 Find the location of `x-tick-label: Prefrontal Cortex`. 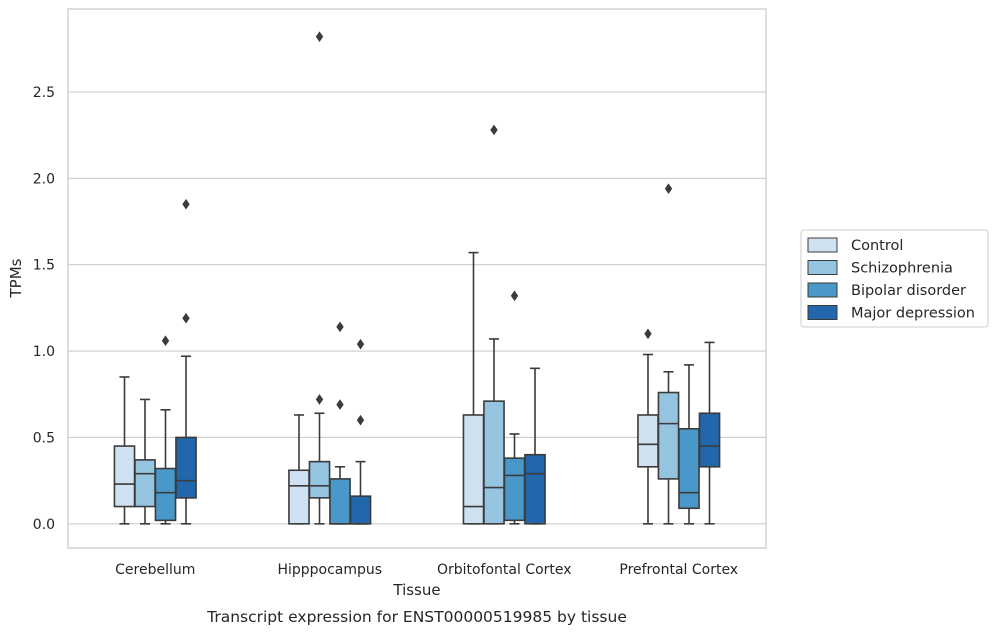

x-tick-label: Prefrontal Cortex is located at coordinates (678, 570).